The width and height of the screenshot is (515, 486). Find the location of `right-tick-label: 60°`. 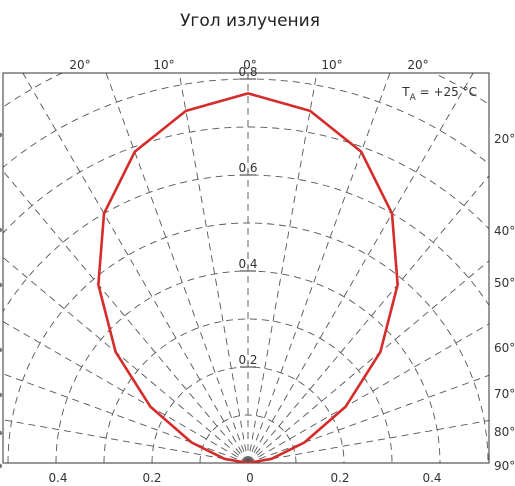

right-tick-label: 60° is located at coordinates (504, 348).